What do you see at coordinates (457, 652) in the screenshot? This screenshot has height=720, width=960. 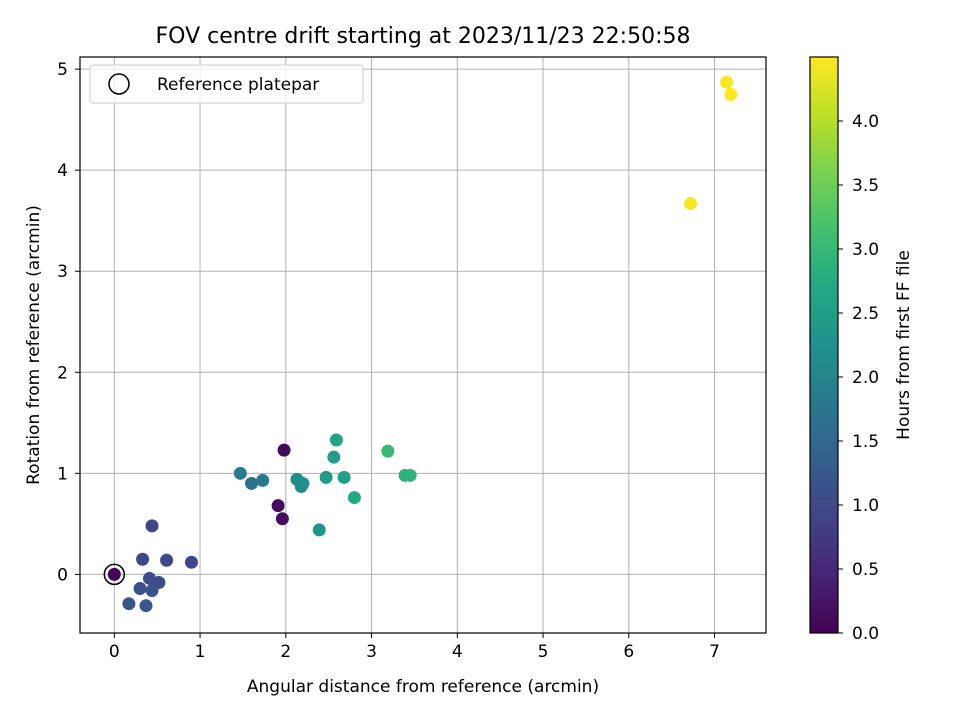 I see `x-tick-label: 4` at bounding box center [457, 652].